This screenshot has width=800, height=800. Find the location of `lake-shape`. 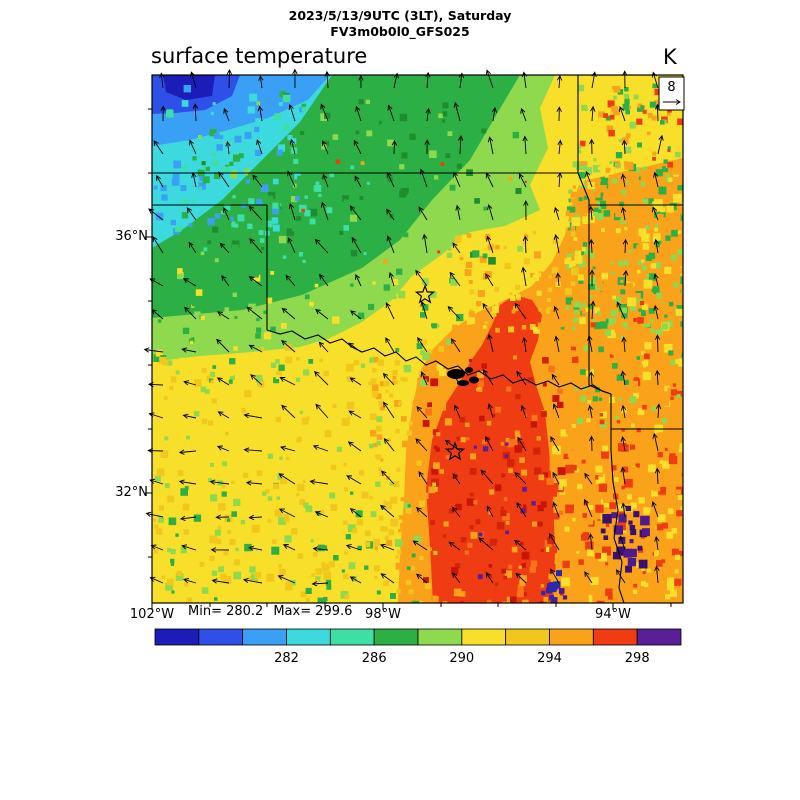

lake-shape is located at coordinates (474, 380).